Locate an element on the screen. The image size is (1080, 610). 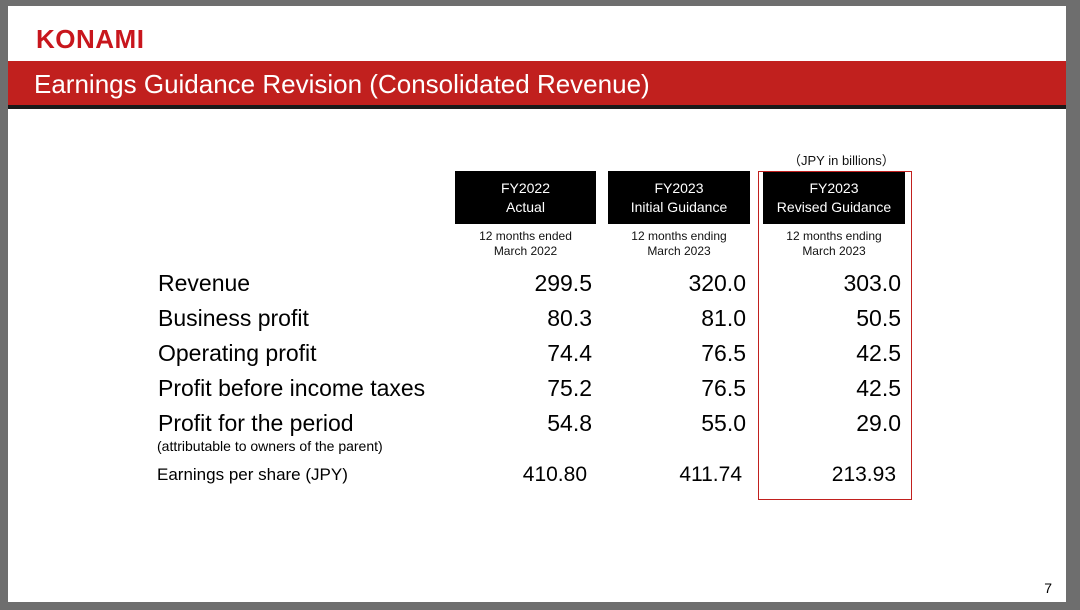
cell-value: 320.0 is located at coordinates (717, 283).